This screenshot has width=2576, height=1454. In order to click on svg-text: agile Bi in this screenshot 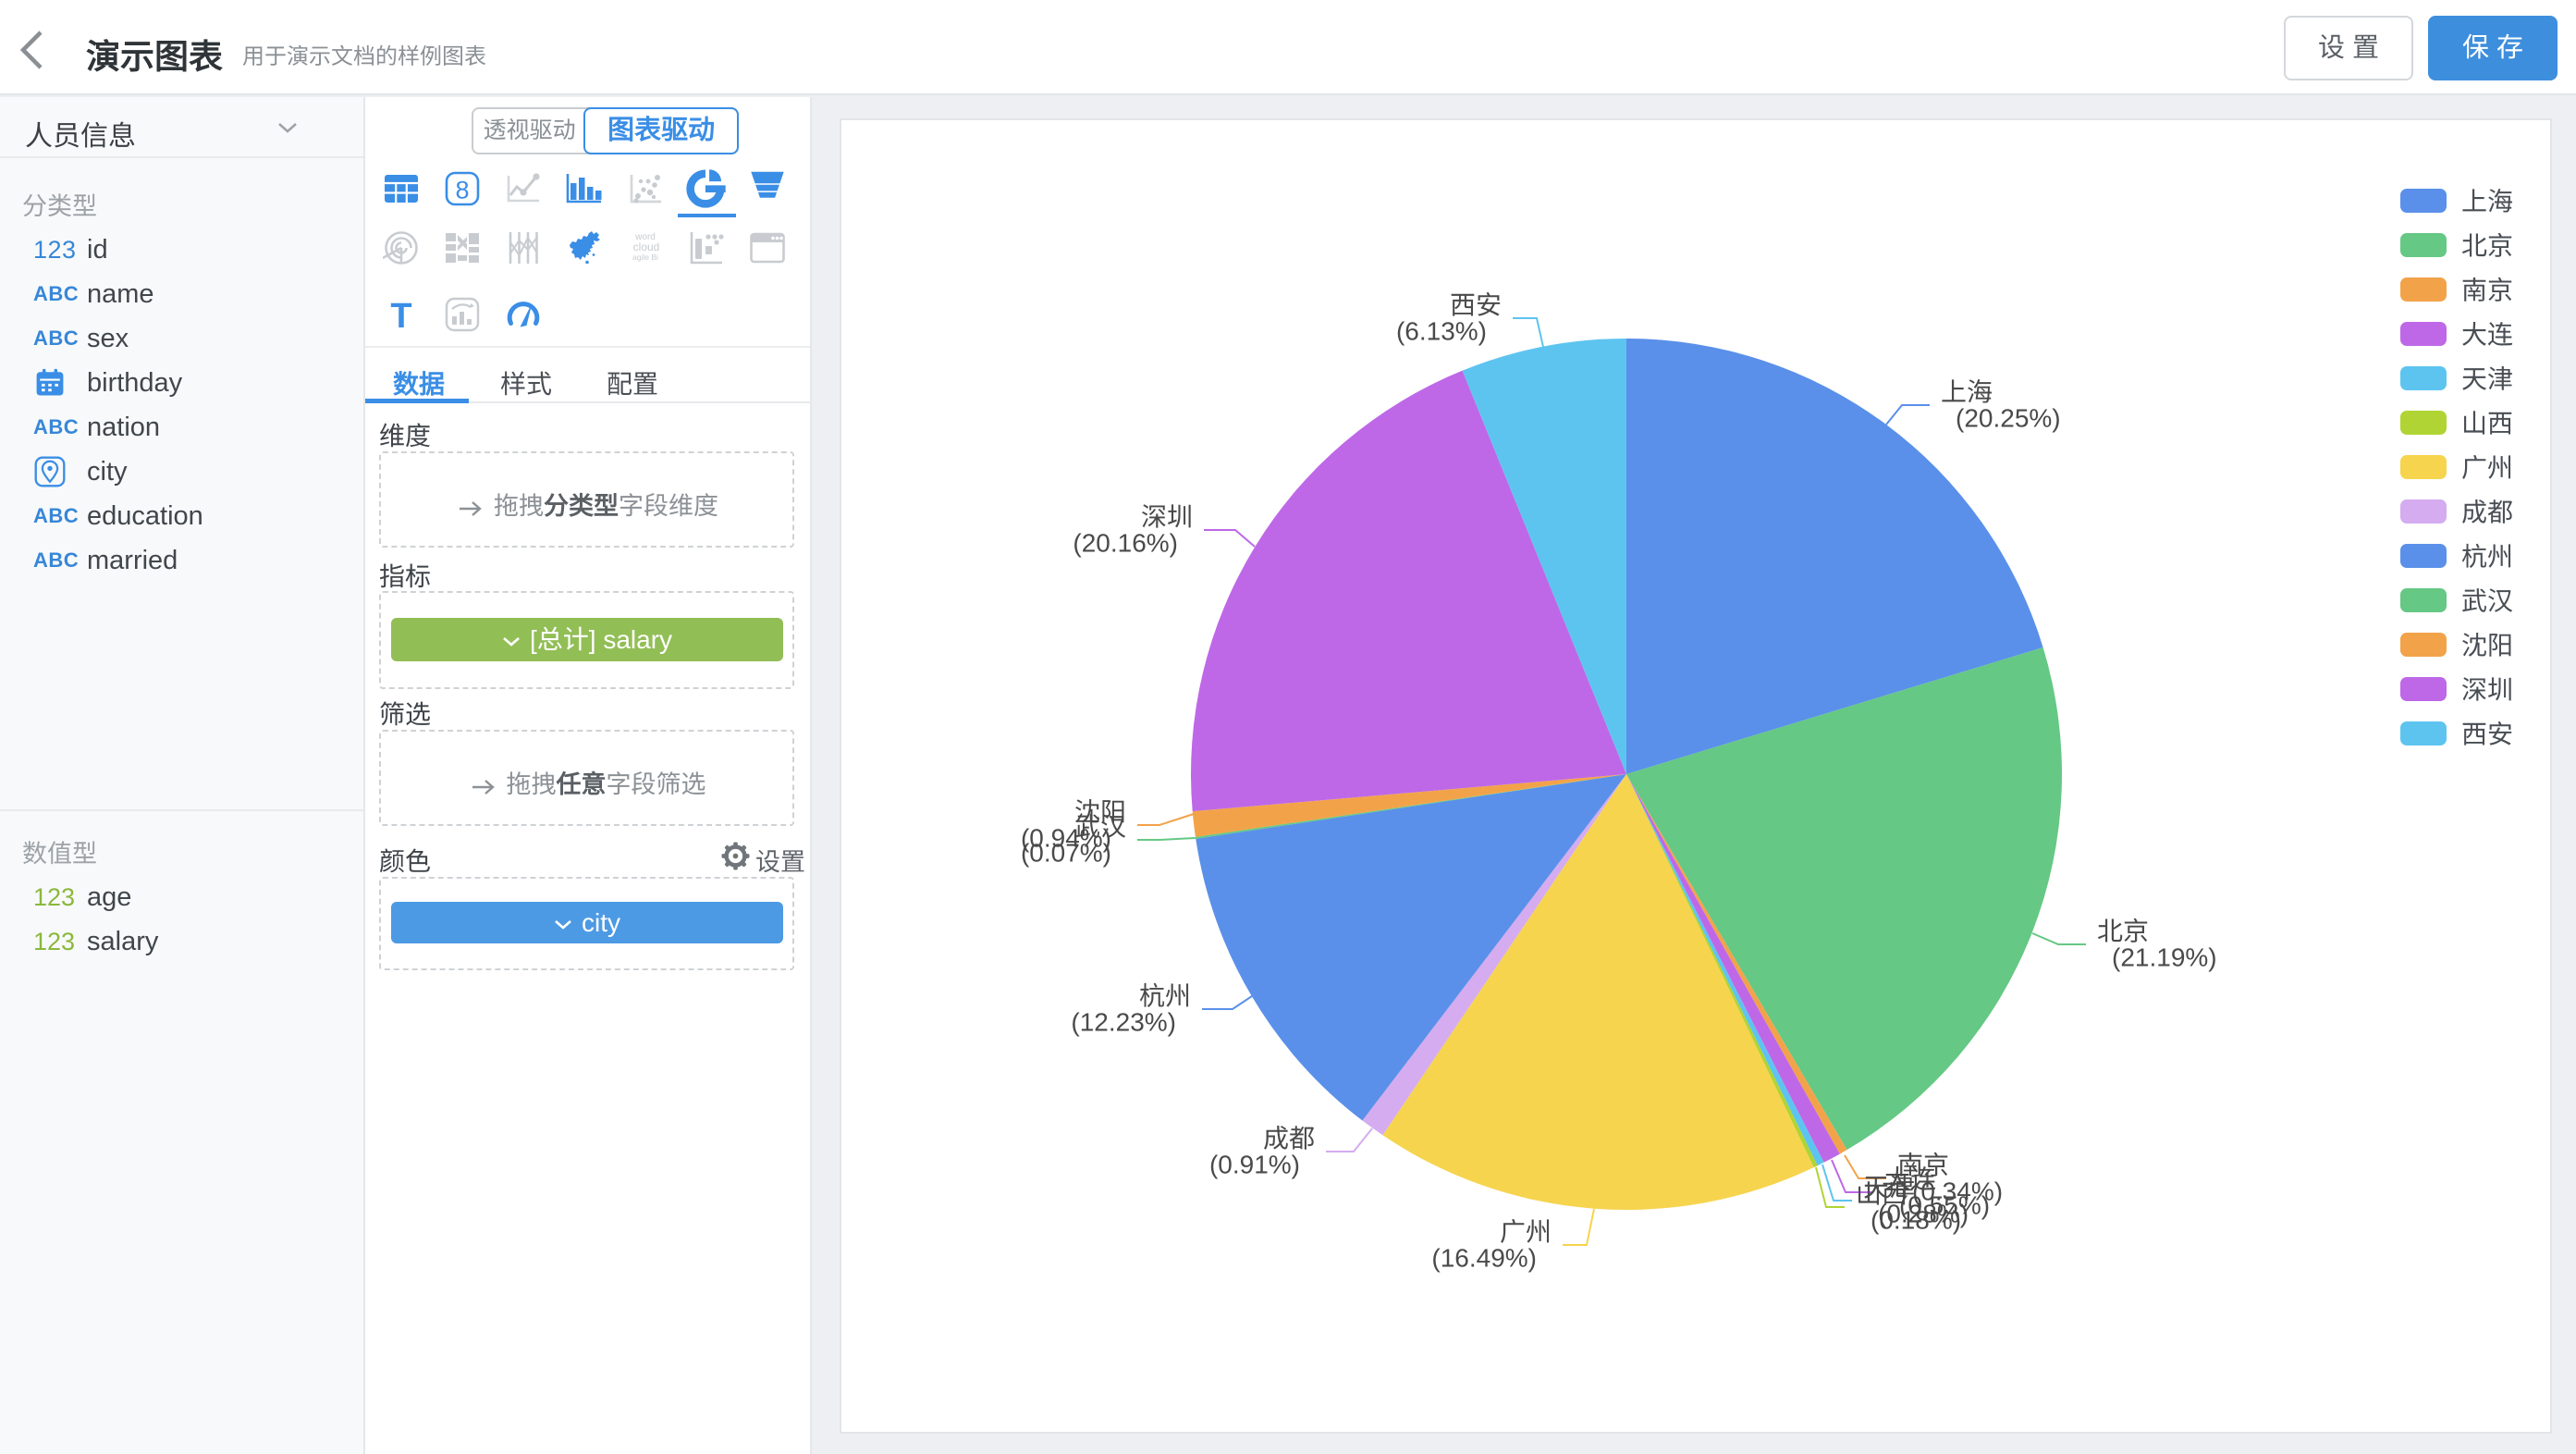, I will do `click(645, 257)`.